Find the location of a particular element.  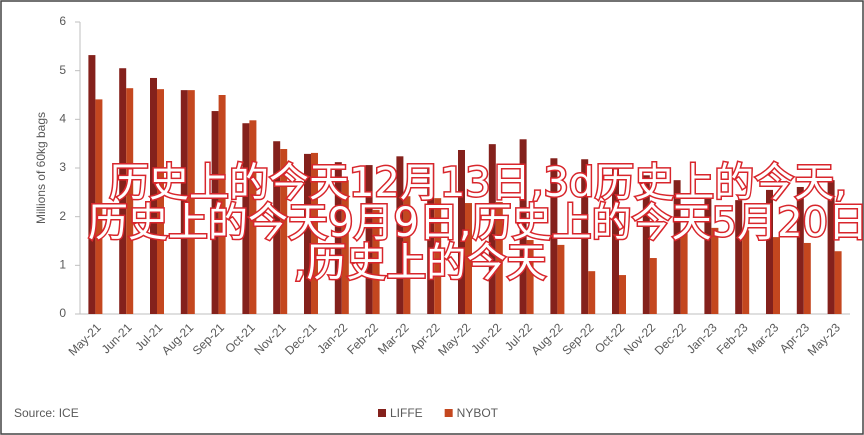

y-axis-label: Millions of 60kg bags is located at coordinates (41, 168).